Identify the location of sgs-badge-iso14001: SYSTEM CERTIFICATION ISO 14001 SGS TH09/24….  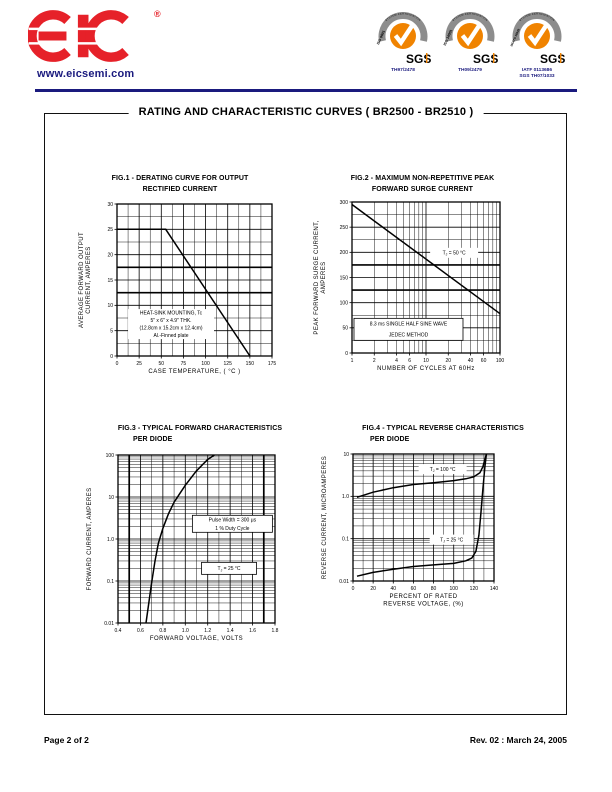
(470, 39).